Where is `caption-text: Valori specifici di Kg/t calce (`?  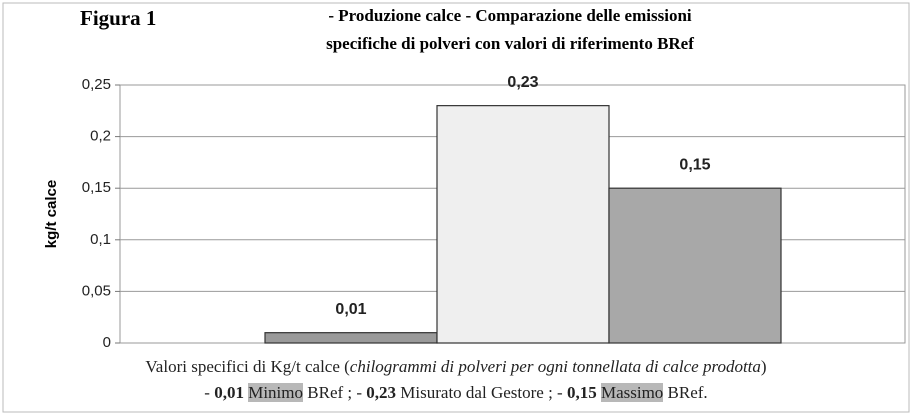 caption-text: Valori specifici di Kg/t calce ( is located at coordinates (247, 366).